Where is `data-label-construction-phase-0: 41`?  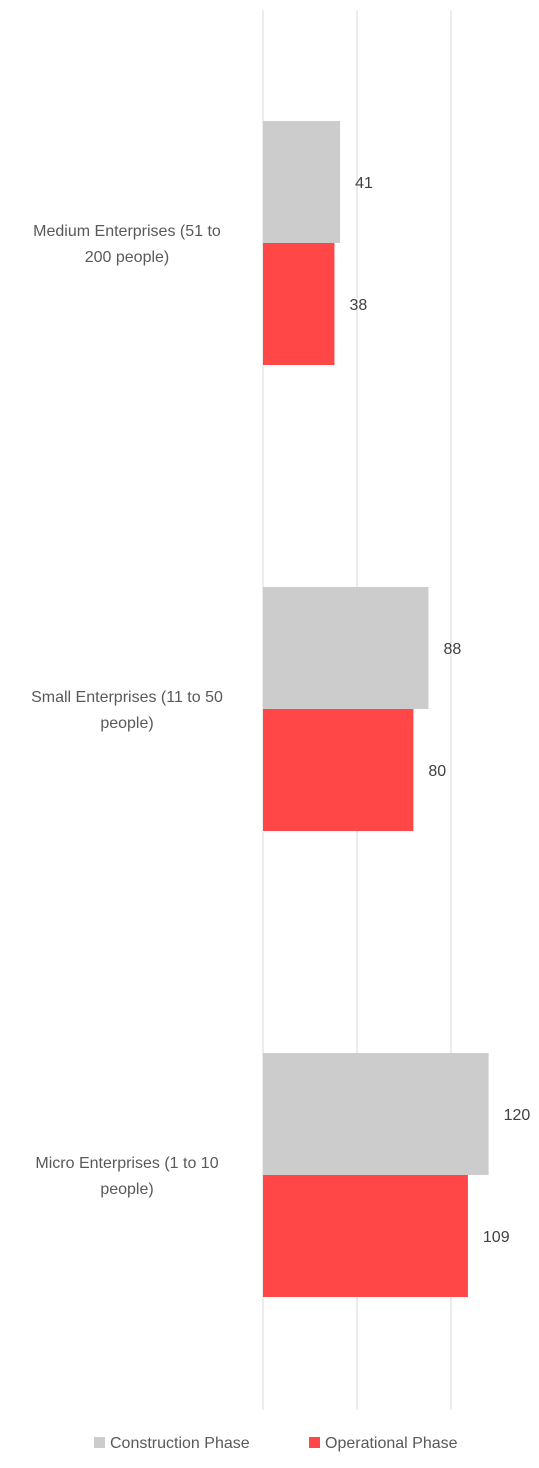 data-label-construction-phase-0: 41 is located at coordinates (364, 183).